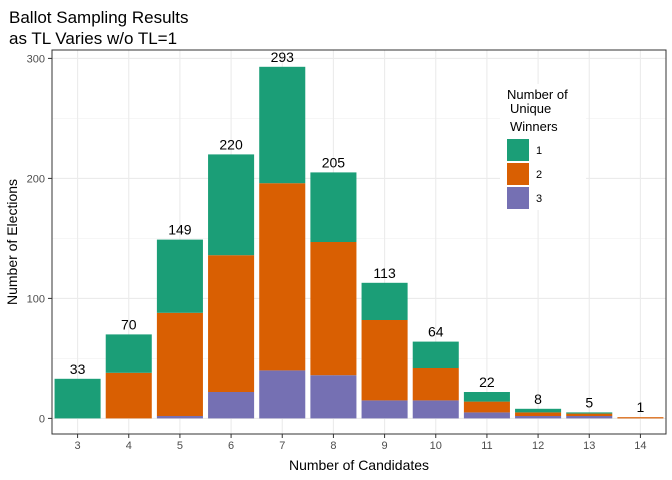  I want to click on x-axis: 3 4 5 6 7 8 9 10 11 12 13 14, so click(361, 443).